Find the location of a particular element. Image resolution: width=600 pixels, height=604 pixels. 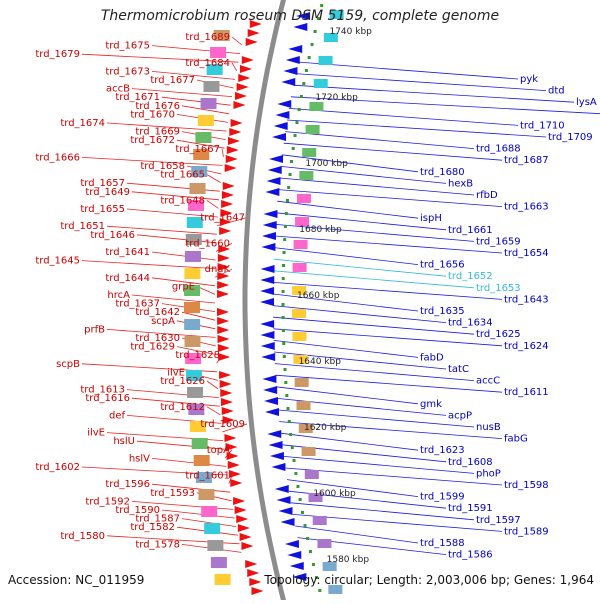

right-gene-label: pyk is located at coordinates (529, 79).